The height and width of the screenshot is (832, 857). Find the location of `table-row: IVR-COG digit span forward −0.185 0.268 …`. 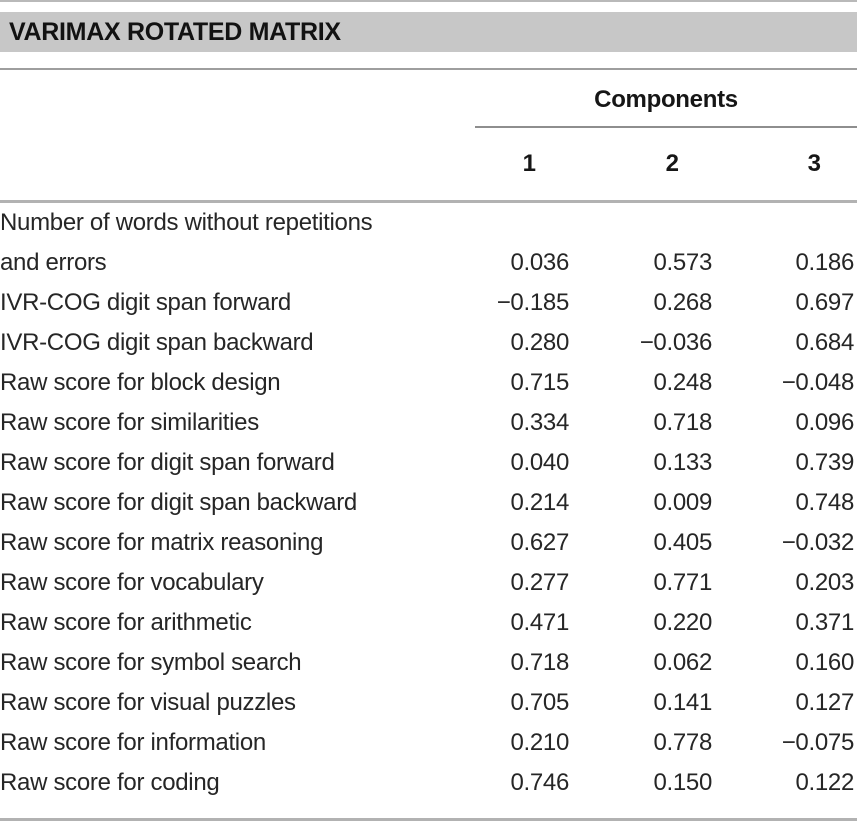

table-row: IVR-COG digit span forward −0.185 0.268 … is located at coordinates (428, 303).